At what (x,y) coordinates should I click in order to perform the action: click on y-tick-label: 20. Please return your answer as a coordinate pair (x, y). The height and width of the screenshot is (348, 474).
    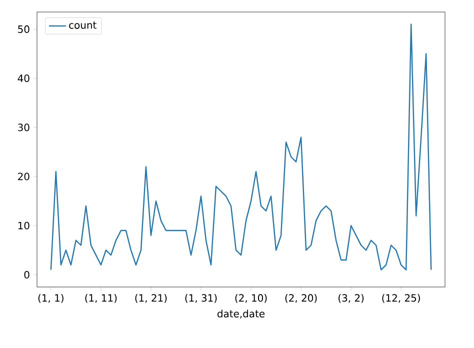
    Looking at the image, I should click on (24, 176).